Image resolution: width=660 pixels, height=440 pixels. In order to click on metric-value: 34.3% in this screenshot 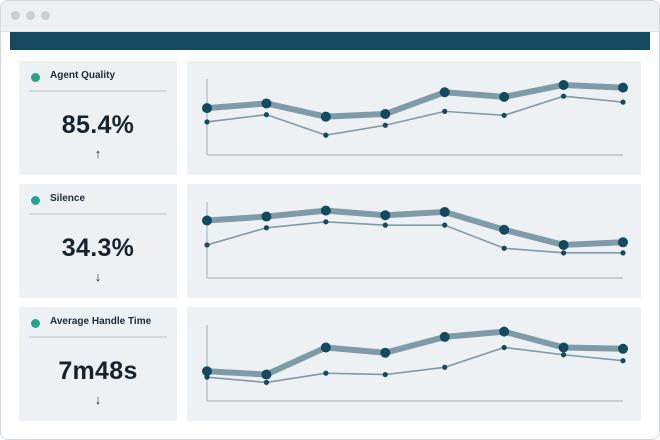, I will do `click(98, 248)`.